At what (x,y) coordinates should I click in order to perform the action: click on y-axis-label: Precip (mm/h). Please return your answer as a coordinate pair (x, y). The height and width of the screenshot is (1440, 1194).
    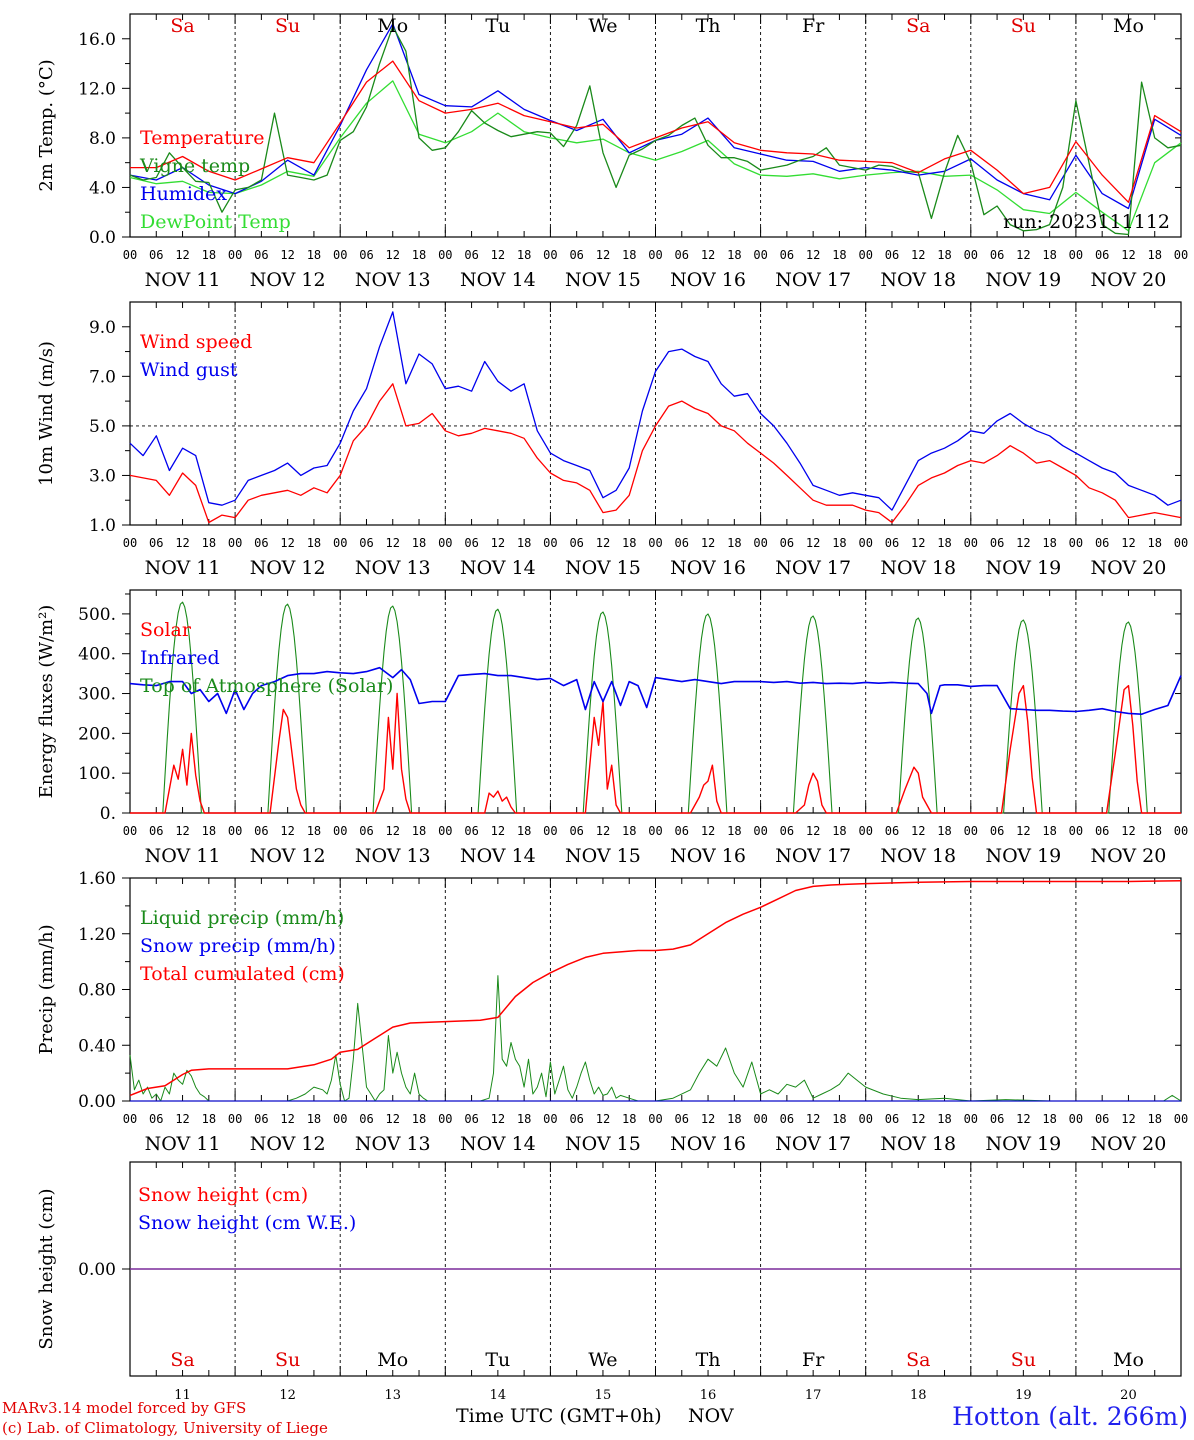
    Looking at the image, I should click on (46, 989).